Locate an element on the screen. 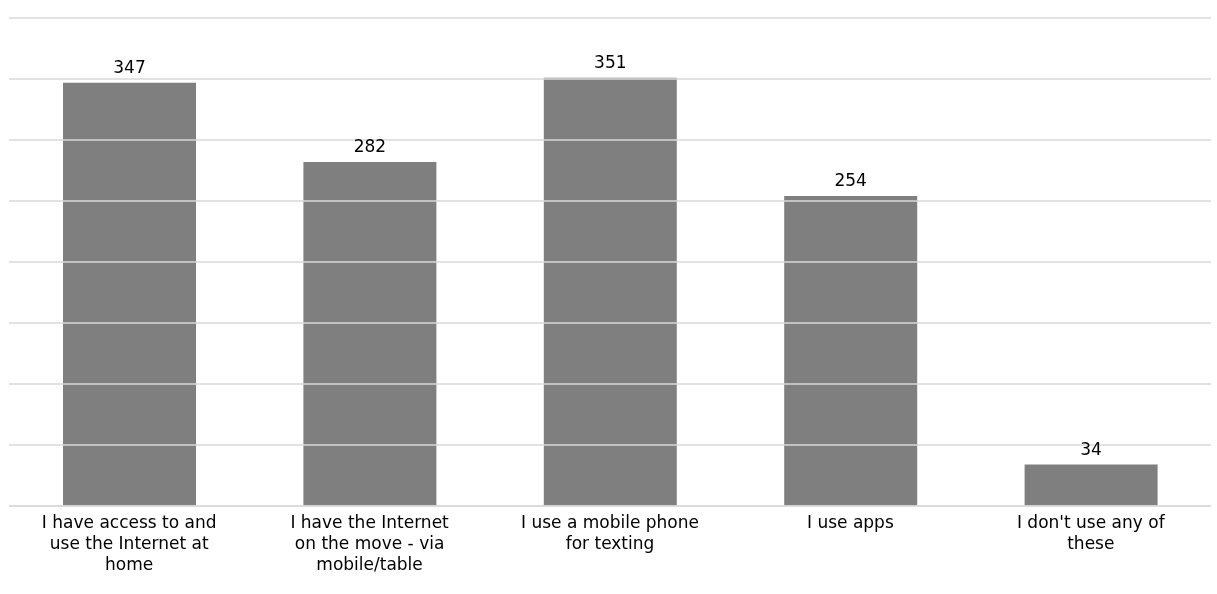  x-tick-label: I use apps is located at coordinates (850, 522).